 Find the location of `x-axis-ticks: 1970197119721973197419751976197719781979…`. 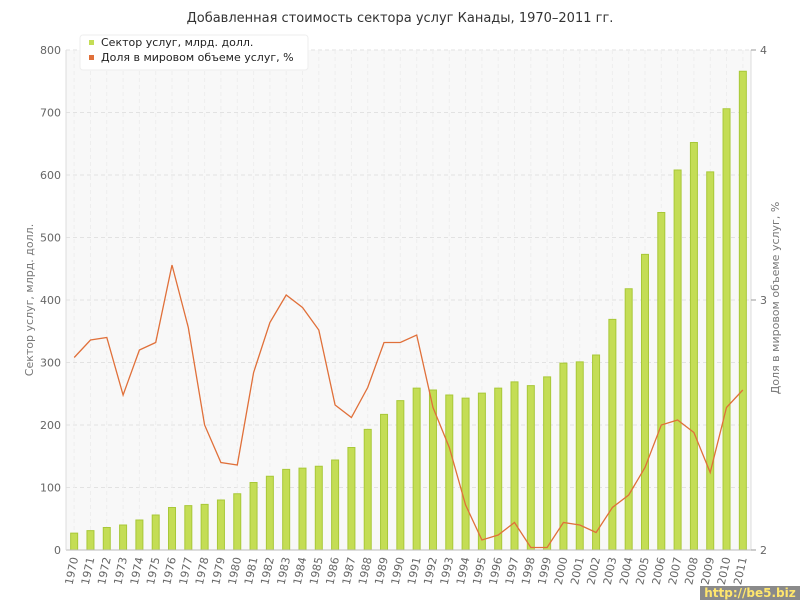

x-axis-ticks: 1970197119721973197419751976197719781979… is located at coordinates (406, 571).